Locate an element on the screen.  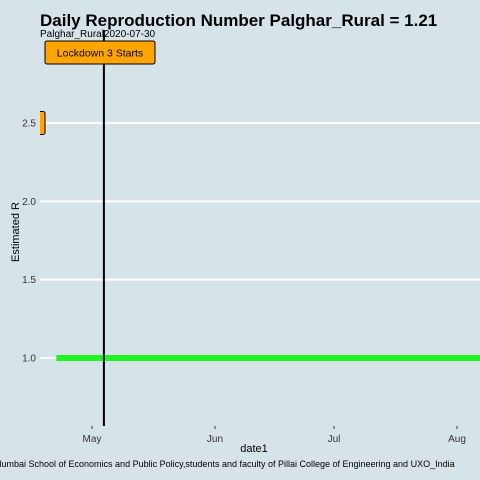
chart-subtitle: Palghar_Rural2020-07-30 is located at coordinates (98, 34).